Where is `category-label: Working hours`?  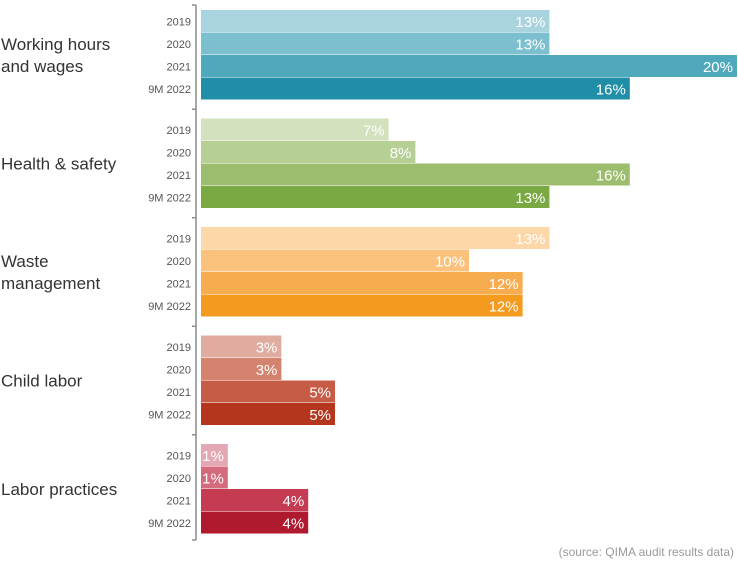
category-label: Working hours is located at coordinates (55, 44).